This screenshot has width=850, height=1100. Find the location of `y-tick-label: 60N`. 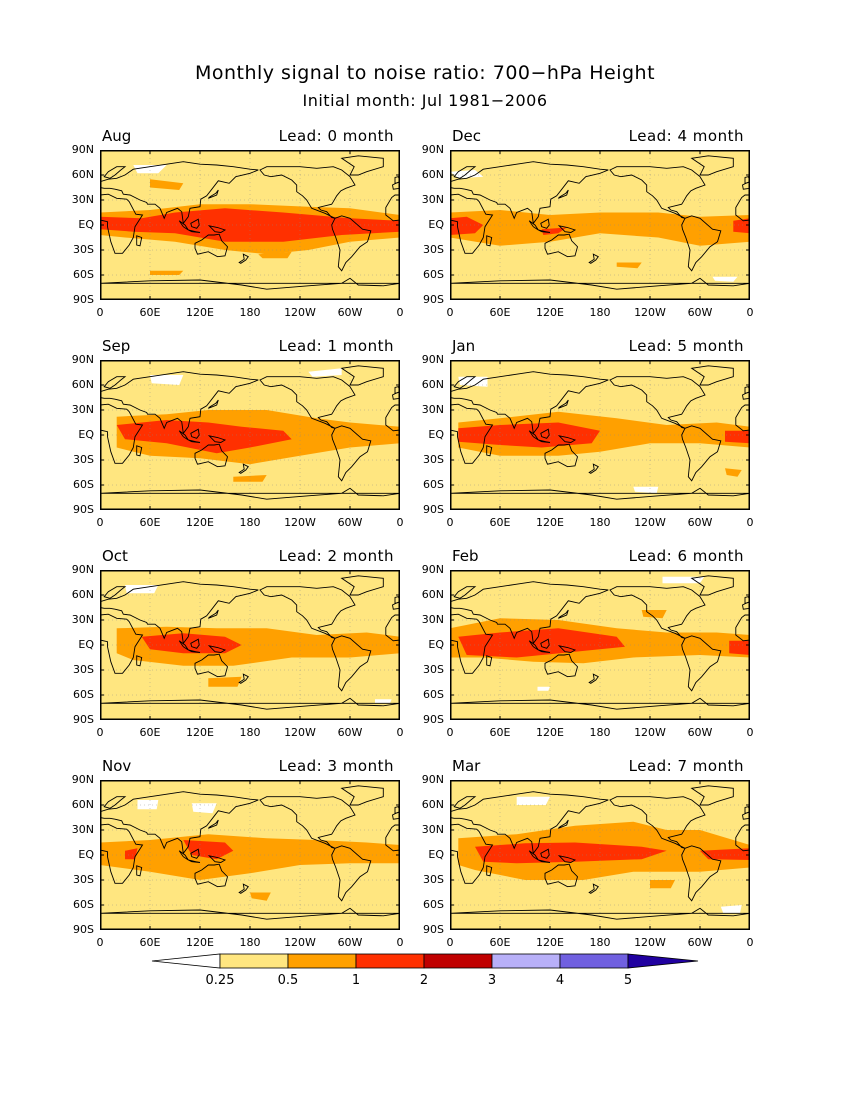

y-tick-label: 60N is located at coordinates (82, 174).